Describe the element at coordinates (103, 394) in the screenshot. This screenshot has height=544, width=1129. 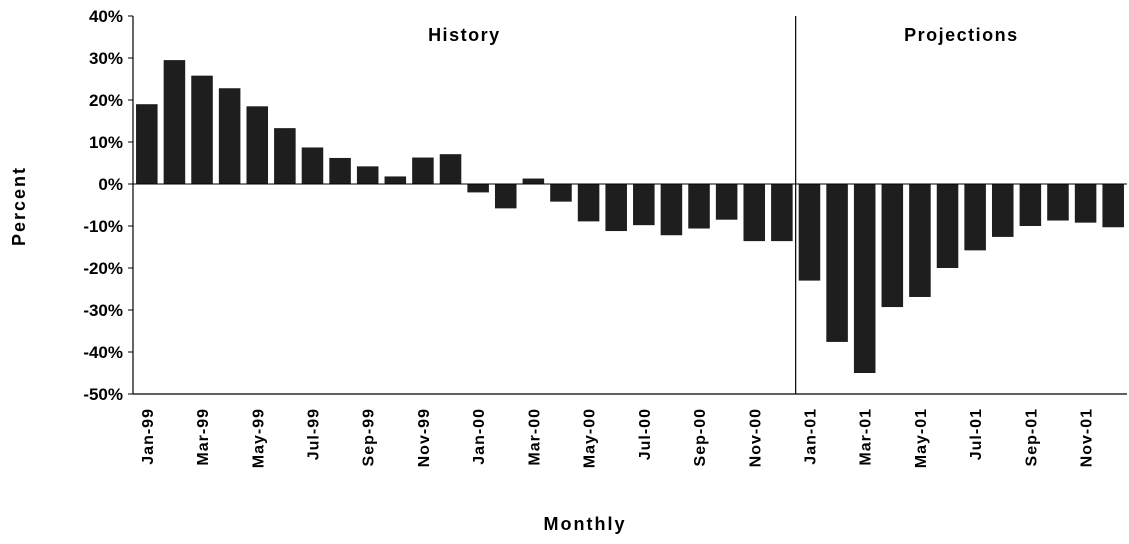
I see `y-tick-label: -50%` at that location.